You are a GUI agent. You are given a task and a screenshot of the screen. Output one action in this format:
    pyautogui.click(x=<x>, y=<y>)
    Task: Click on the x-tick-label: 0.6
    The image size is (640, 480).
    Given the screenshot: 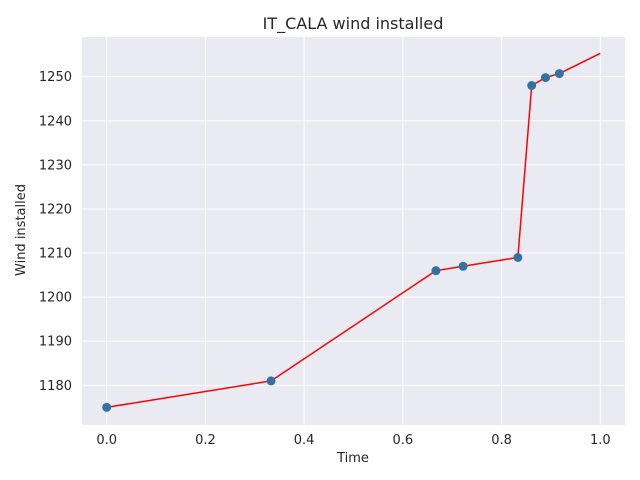 What is the action you would take?
    pyautogui.click(x=403, y=440)
    